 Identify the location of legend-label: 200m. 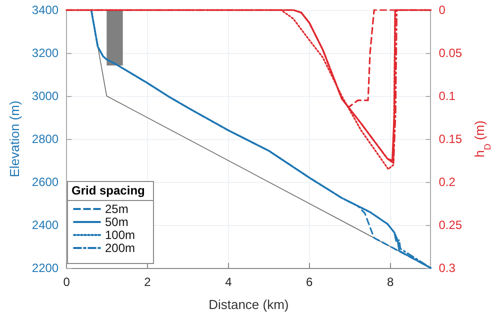
(120, 248).